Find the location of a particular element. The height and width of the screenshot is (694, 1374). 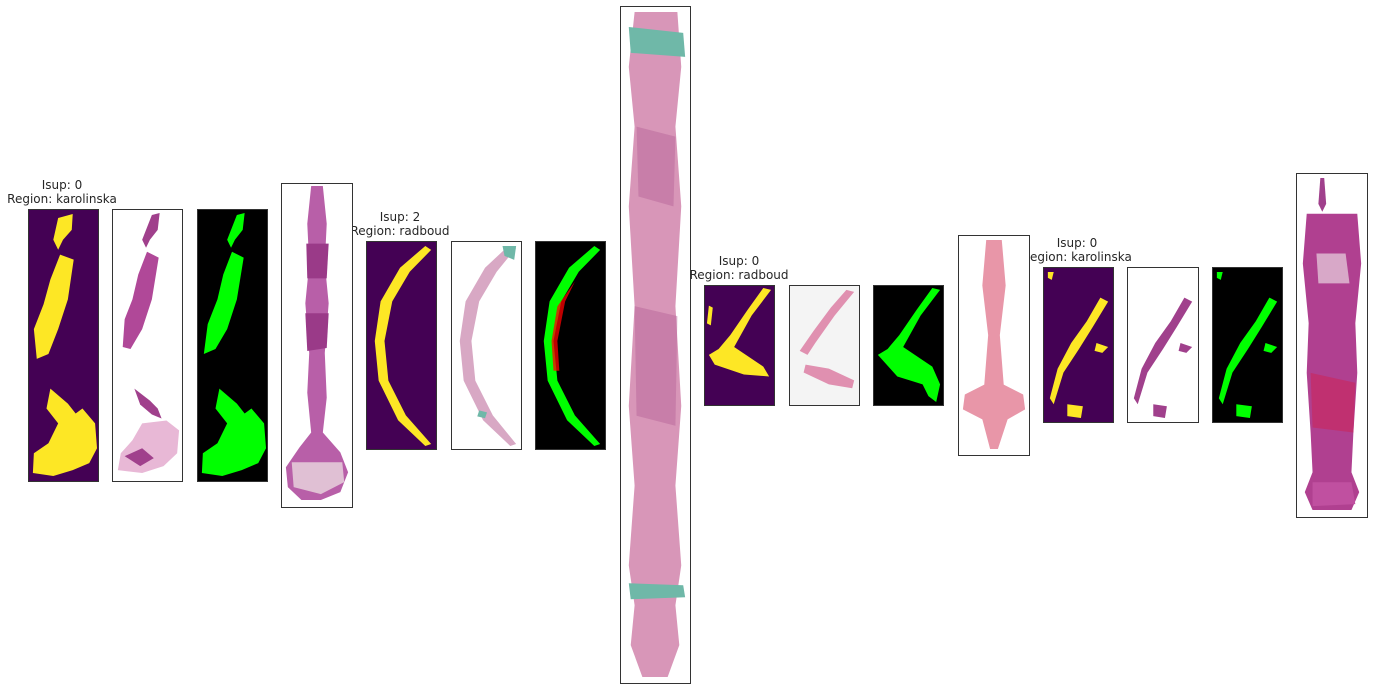

group-1-region: Region: karolinska is located at coordinates (62, 199).